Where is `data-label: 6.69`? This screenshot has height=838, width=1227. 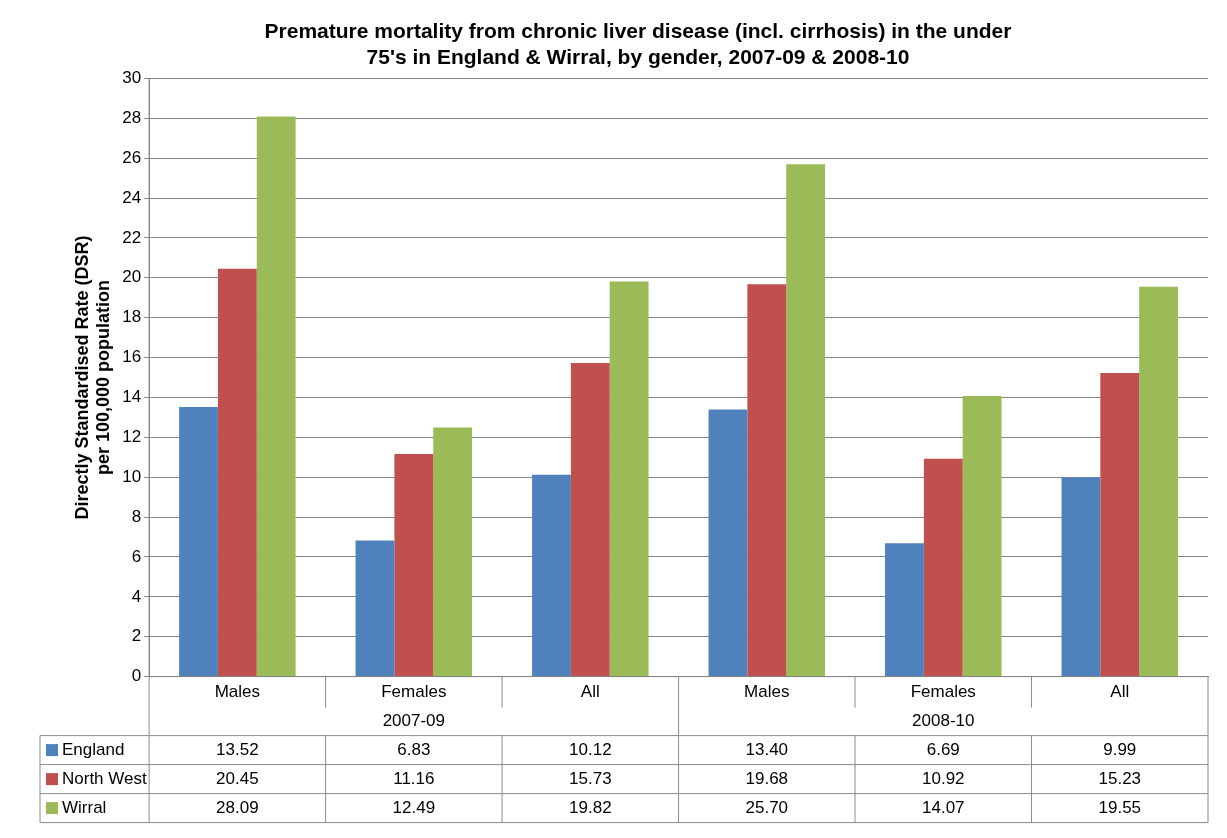 data-label: 6.69 is located at coordinates (943, 749).